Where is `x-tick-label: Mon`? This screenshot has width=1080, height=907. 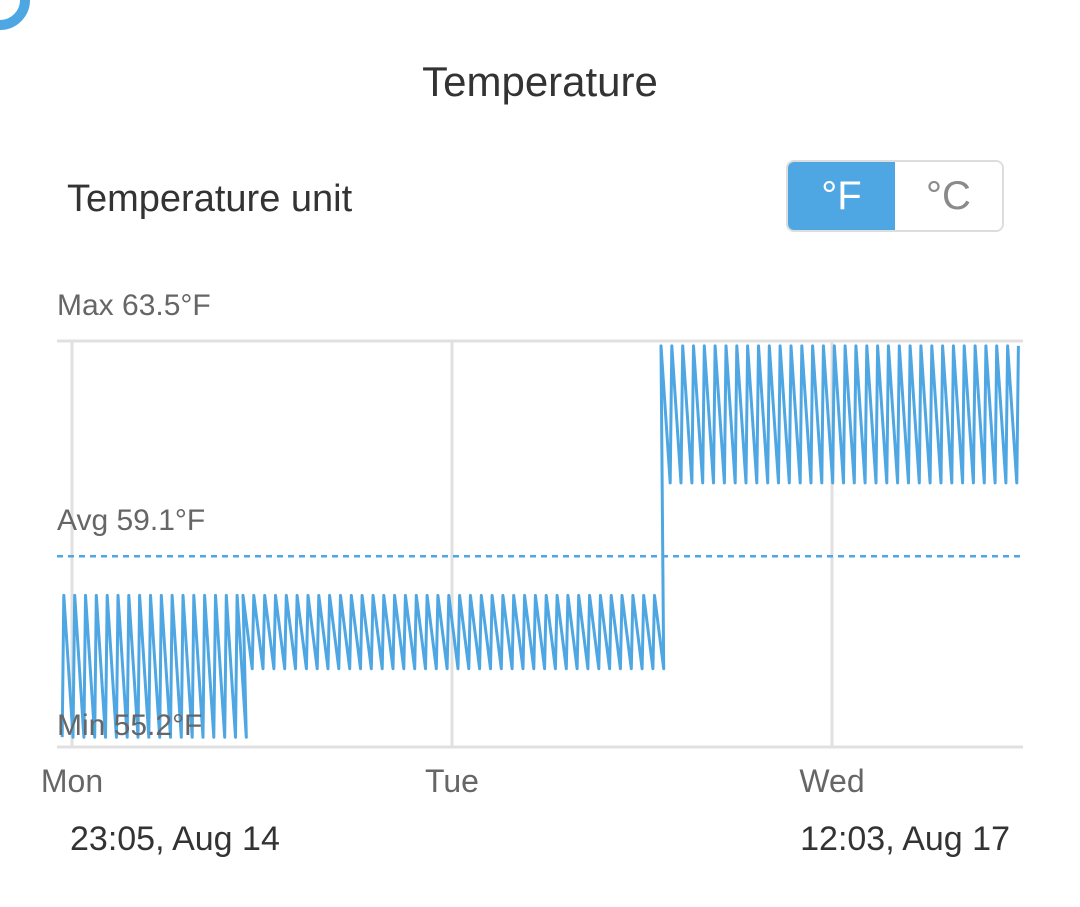
x-tick-label: Mon is located at coordinates (72, 781).